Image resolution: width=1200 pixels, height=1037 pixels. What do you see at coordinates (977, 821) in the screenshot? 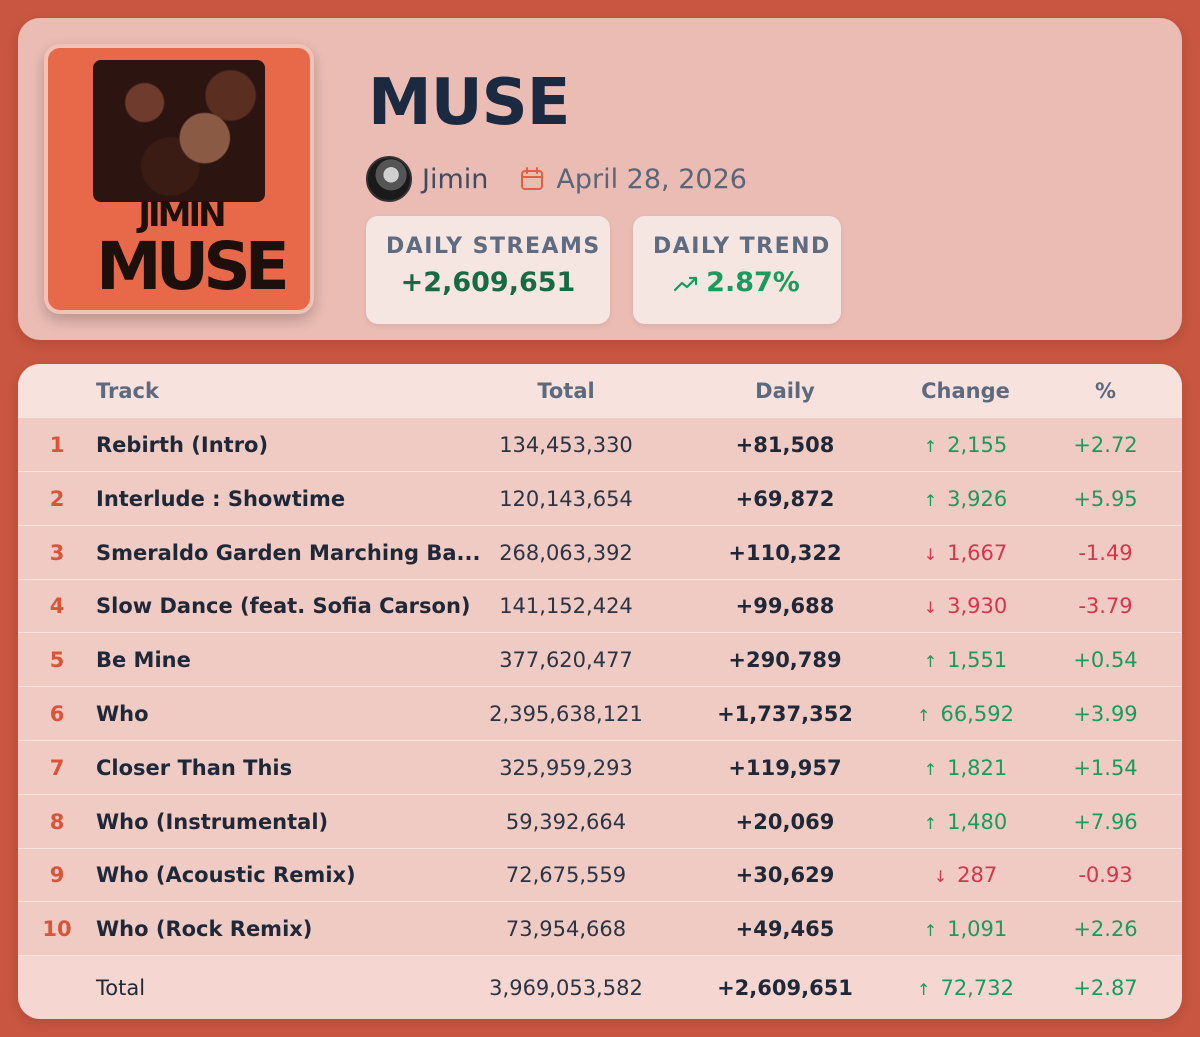
I see `change-value: 1,480` at bounding box center [977, 821].